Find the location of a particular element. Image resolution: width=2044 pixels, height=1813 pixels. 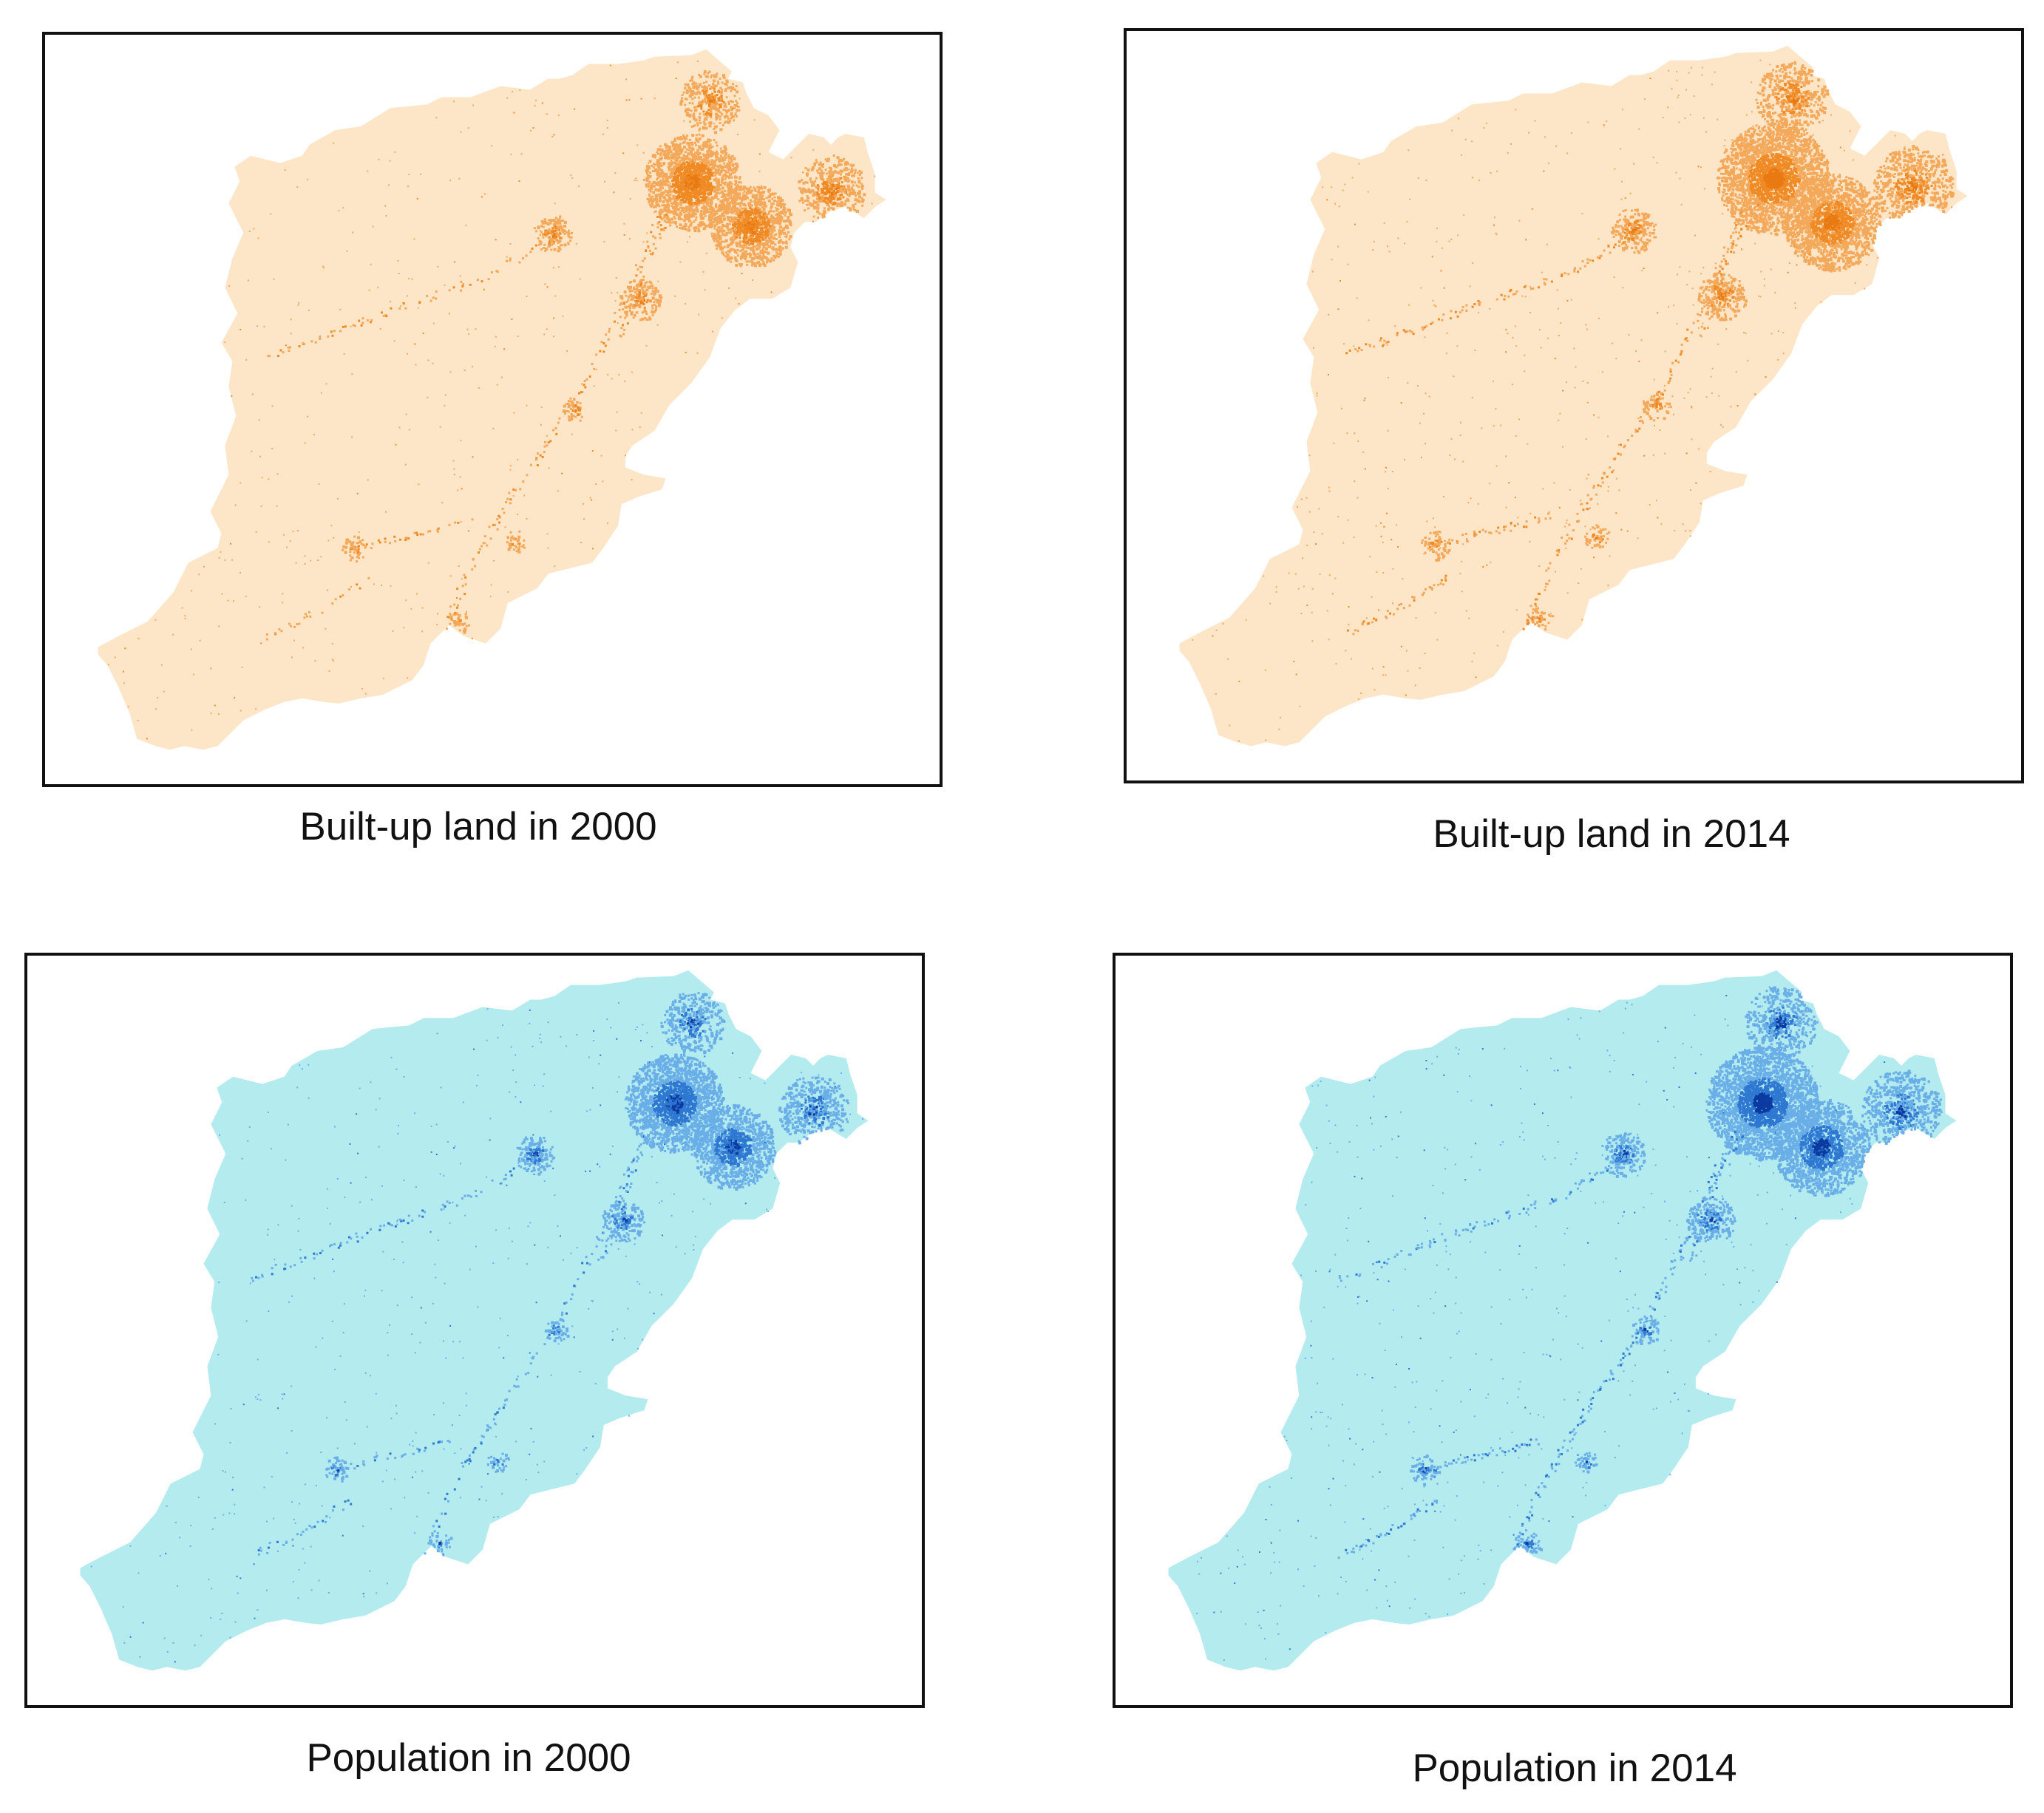

caption-population-2000: Population in 2000 is located at coordinates (468, 1757).